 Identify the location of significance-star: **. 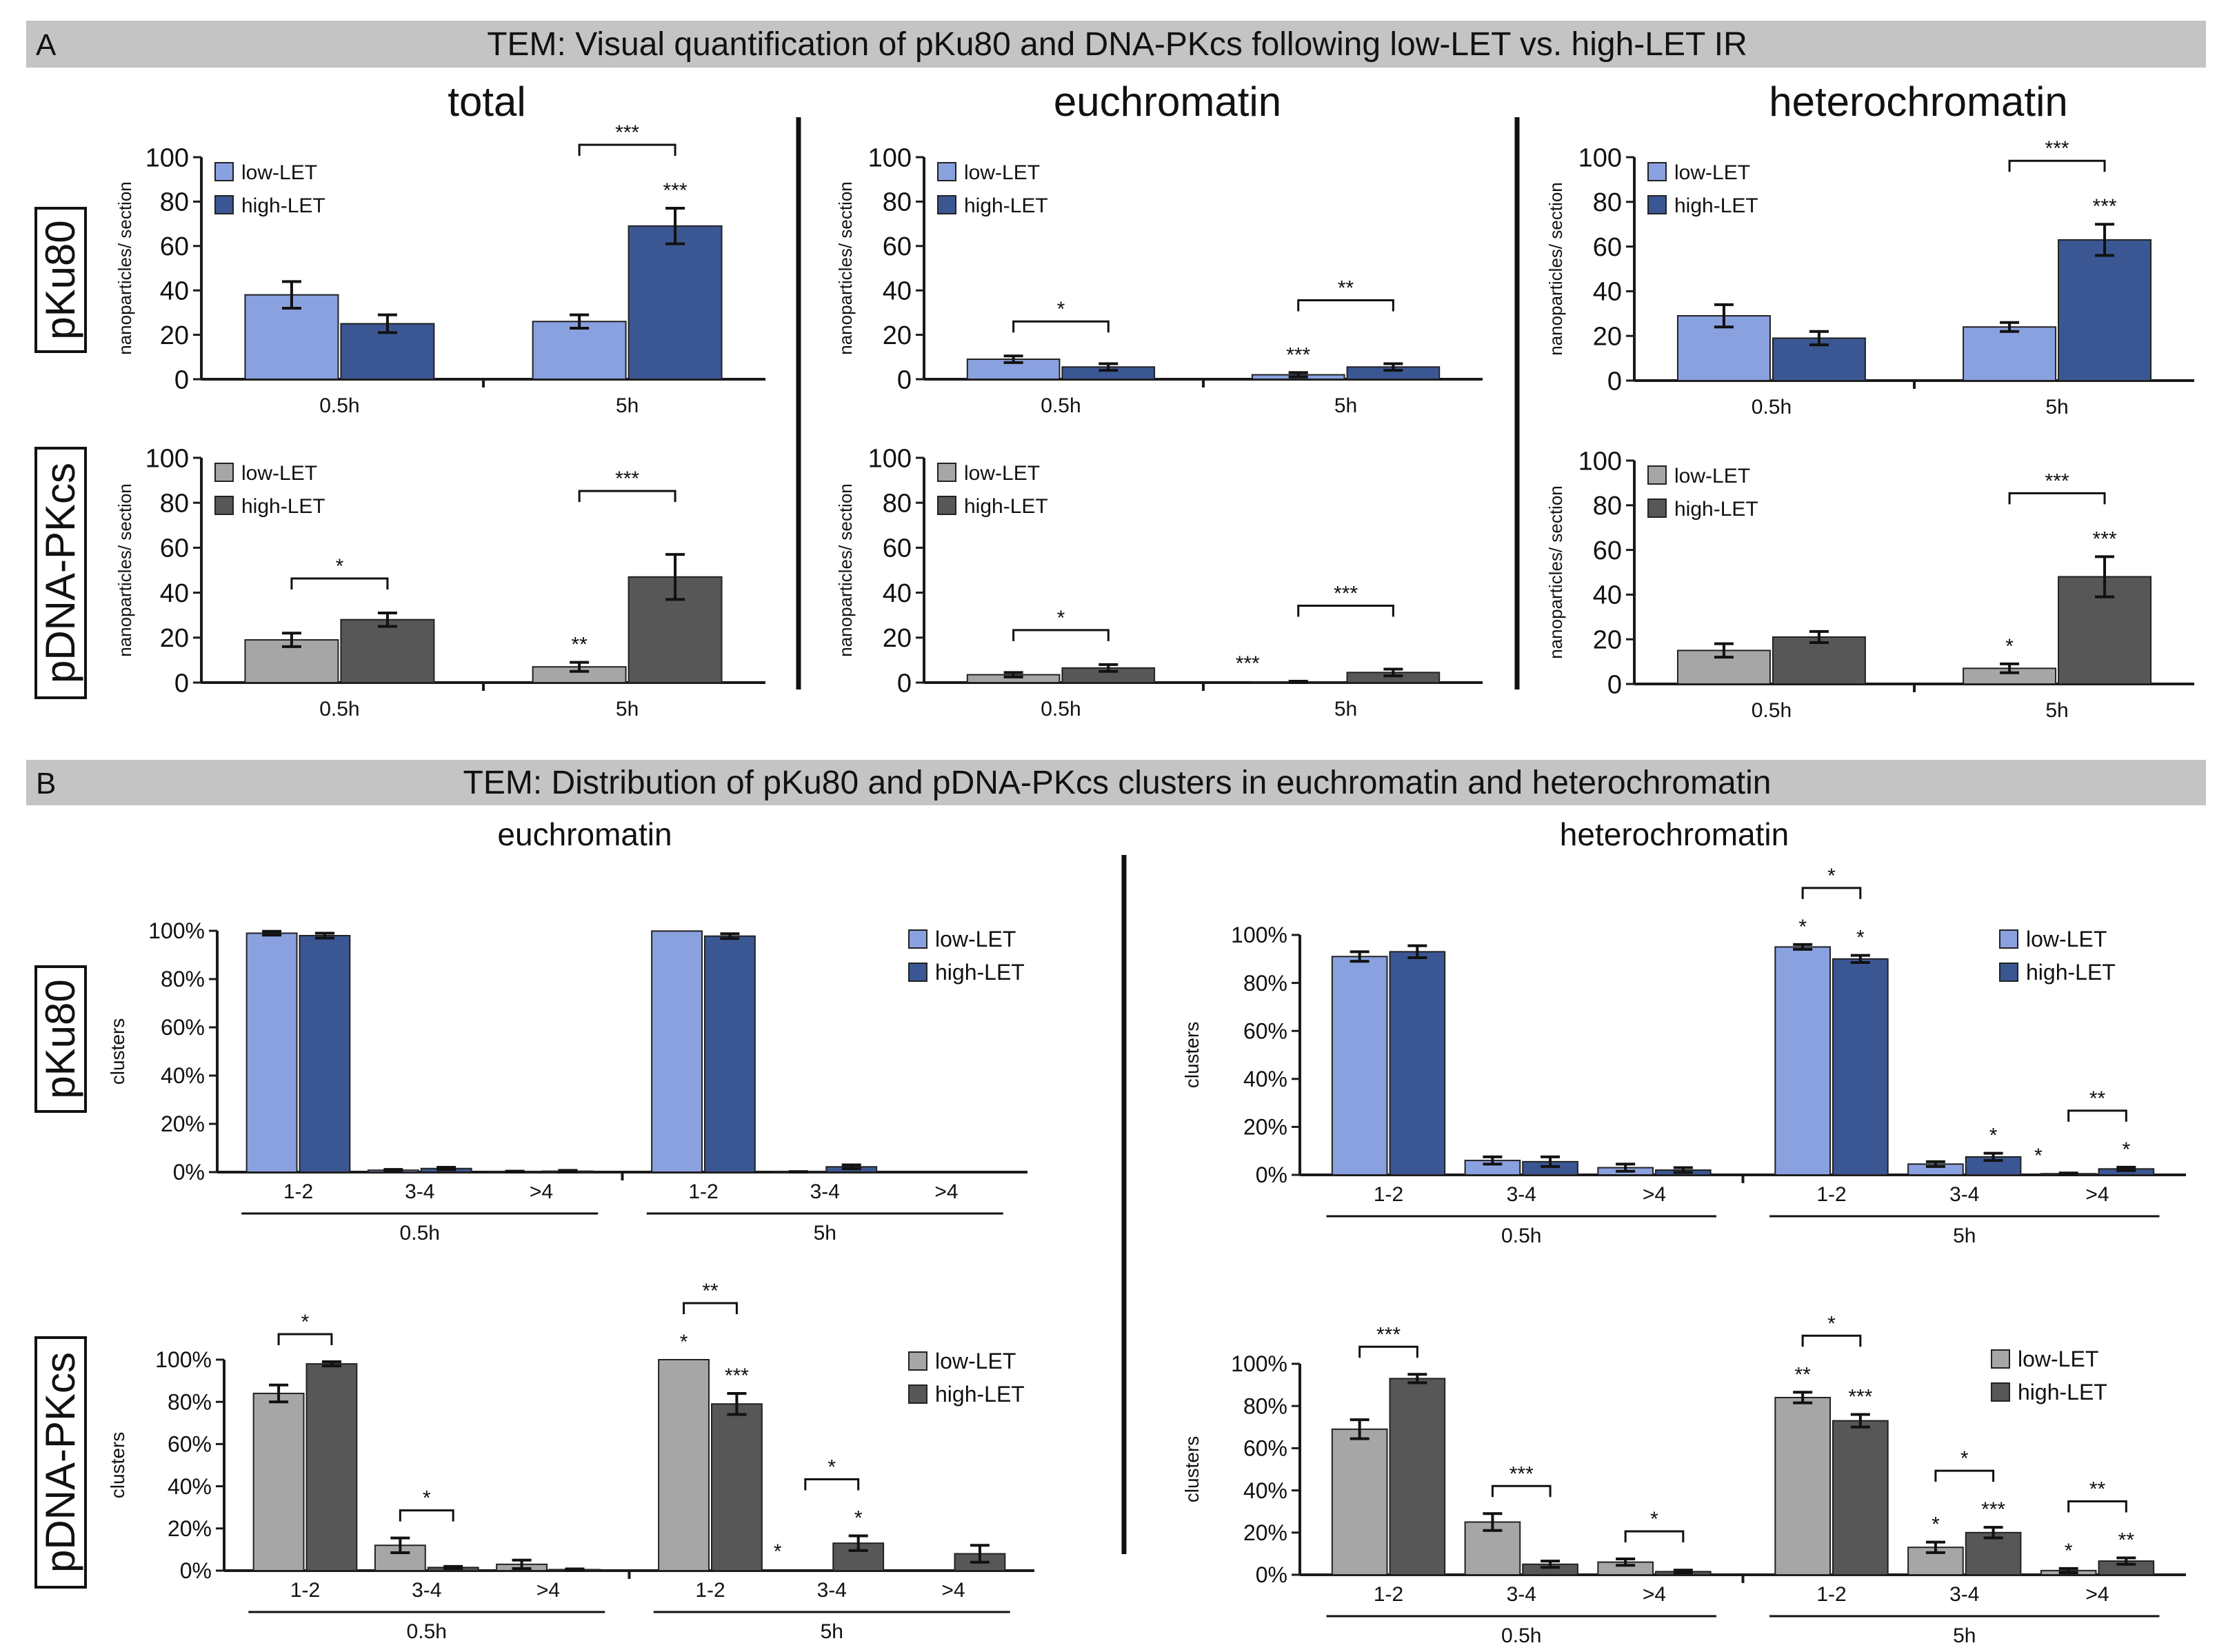
(579, 645).